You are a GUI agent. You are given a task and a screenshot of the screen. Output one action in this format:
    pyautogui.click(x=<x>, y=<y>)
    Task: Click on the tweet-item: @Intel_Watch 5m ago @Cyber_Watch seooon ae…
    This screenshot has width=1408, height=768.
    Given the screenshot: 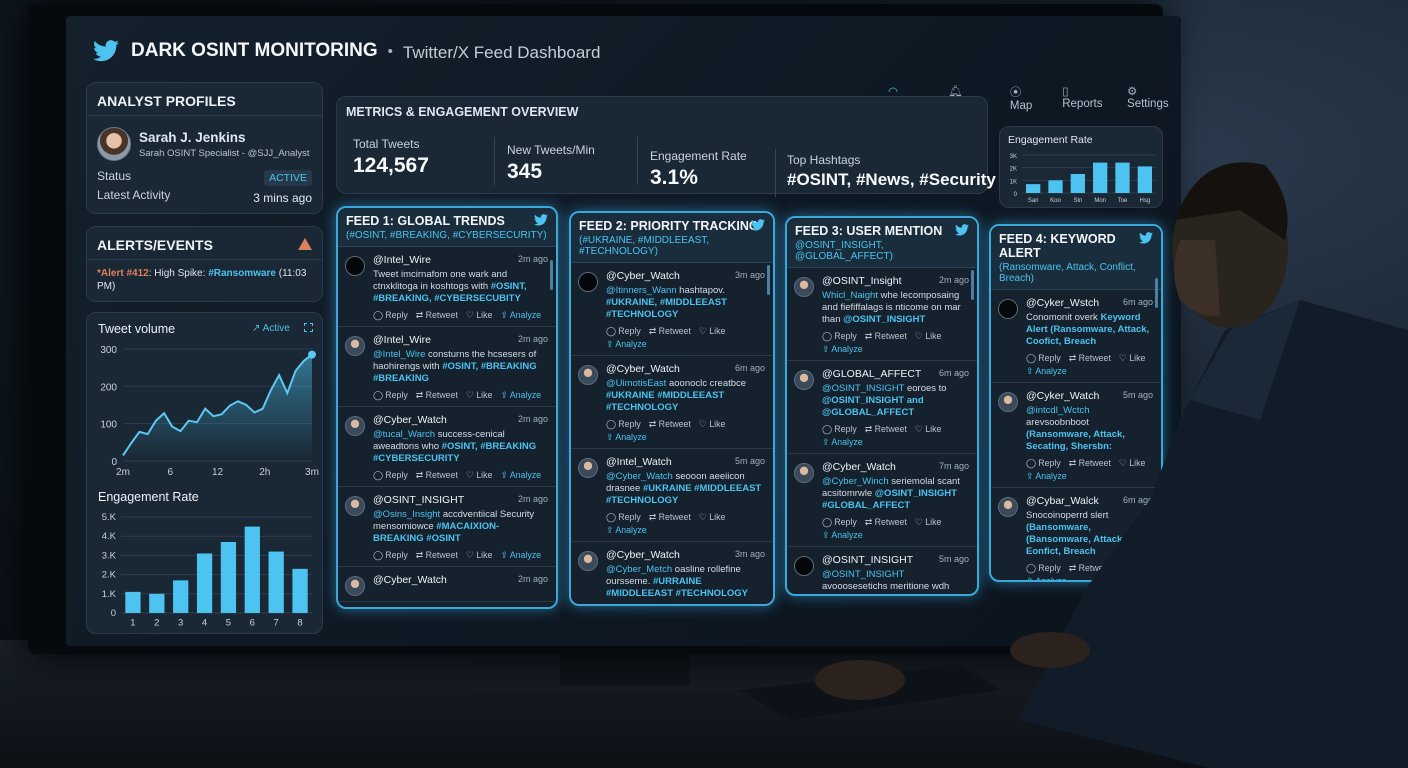 What is the action you would take?
    pyautogui.click(x=672, y=495)
    